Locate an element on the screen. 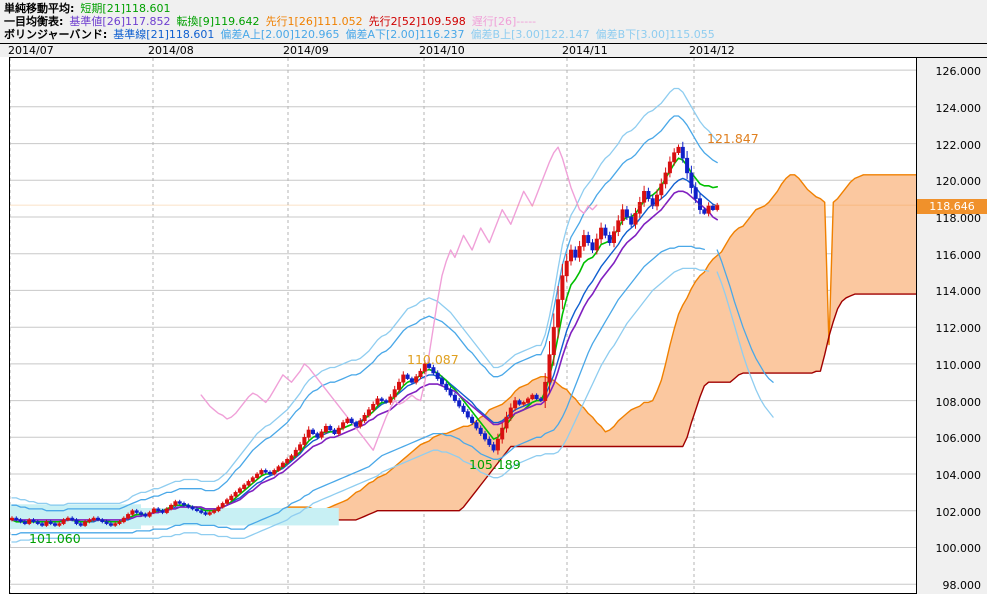 The image size is (987, 606). legend-row-sma: 単純移動平均: 短期[21]118.601 is located at coordinates (87, 8).